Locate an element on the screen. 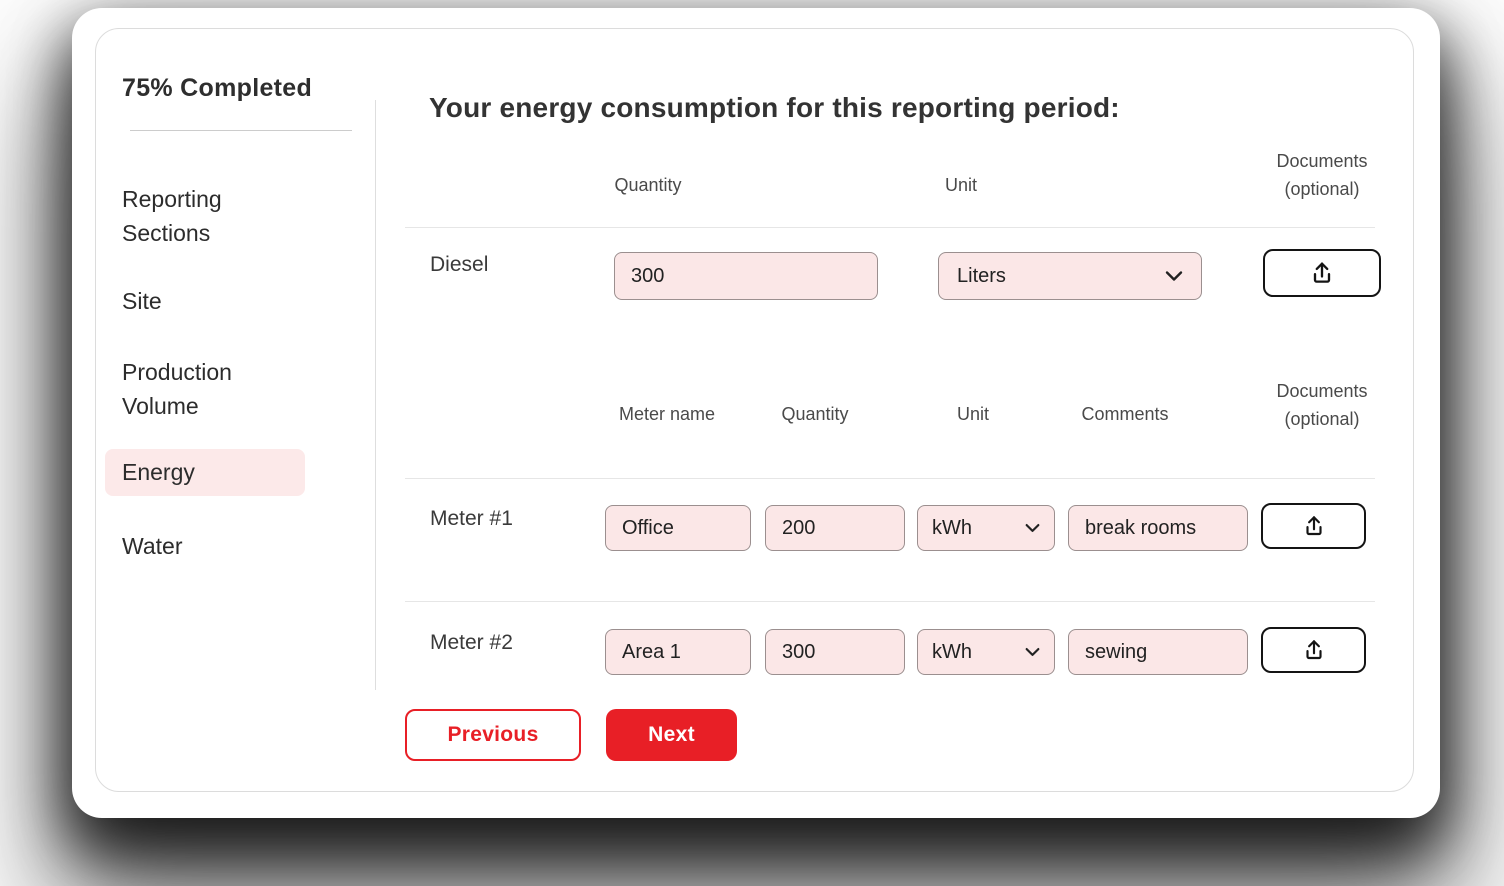 Image resolution: width=1504 pixels, height=886 pixels. previous-button: Previous is located at coordinates (493, 735).